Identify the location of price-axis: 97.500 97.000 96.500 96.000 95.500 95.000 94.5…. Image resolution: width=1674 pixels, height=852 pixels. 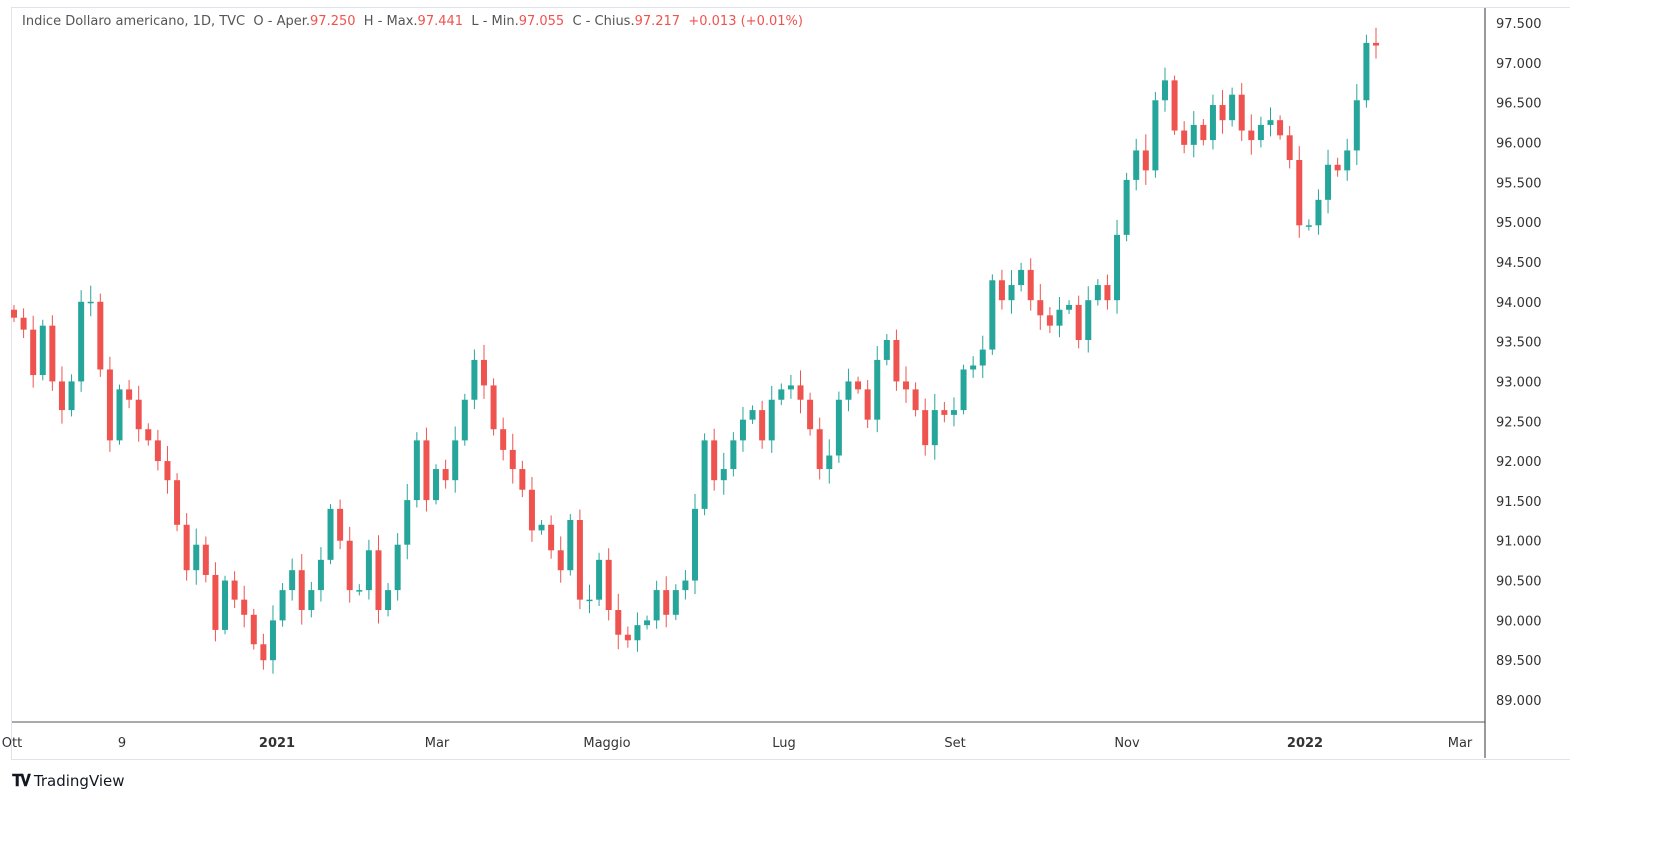
(1519, 363).